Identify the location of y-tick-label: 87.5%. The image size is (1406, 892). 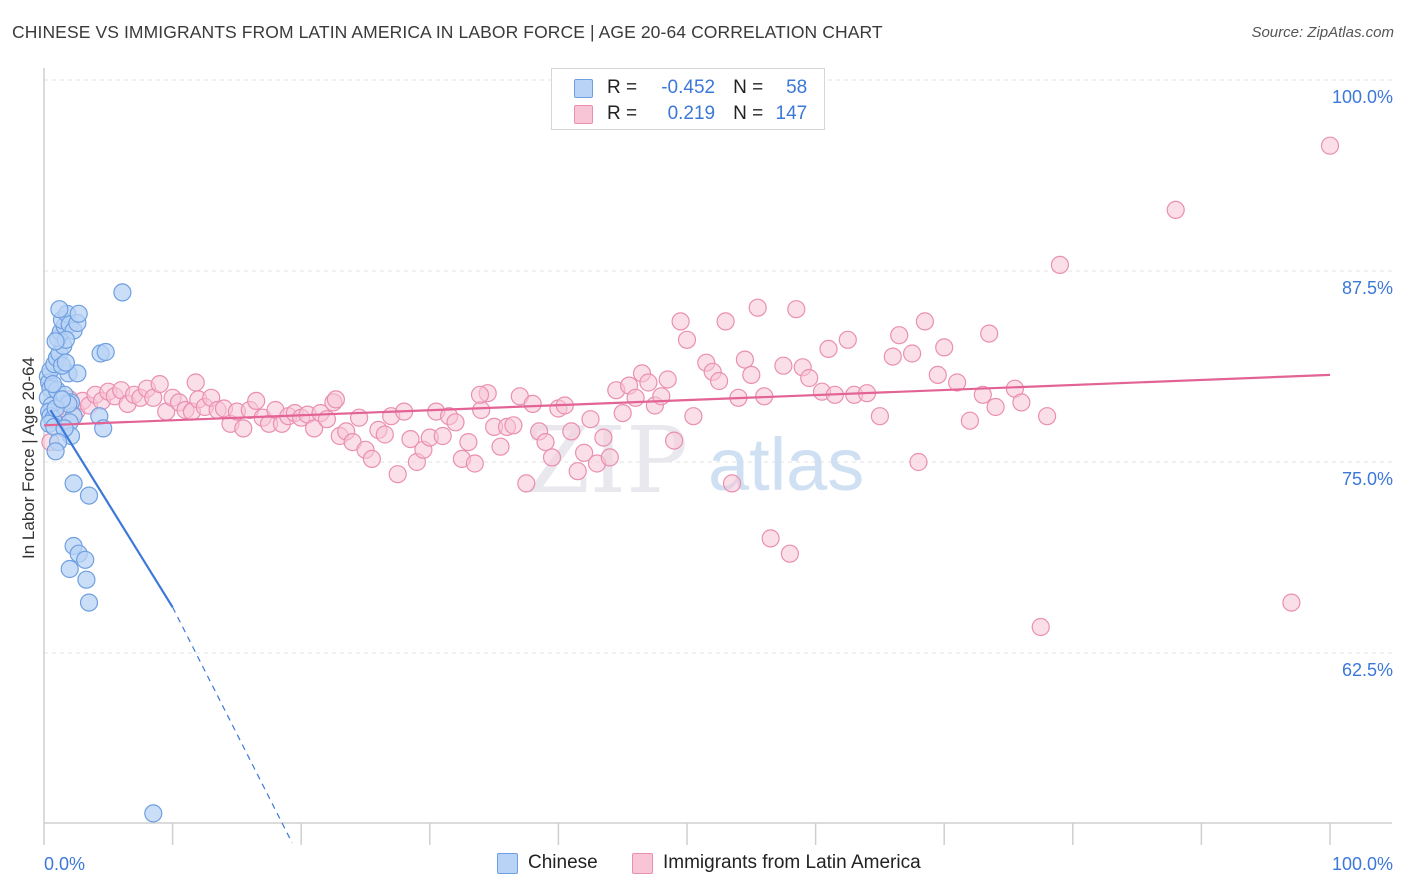
(1367, 288).